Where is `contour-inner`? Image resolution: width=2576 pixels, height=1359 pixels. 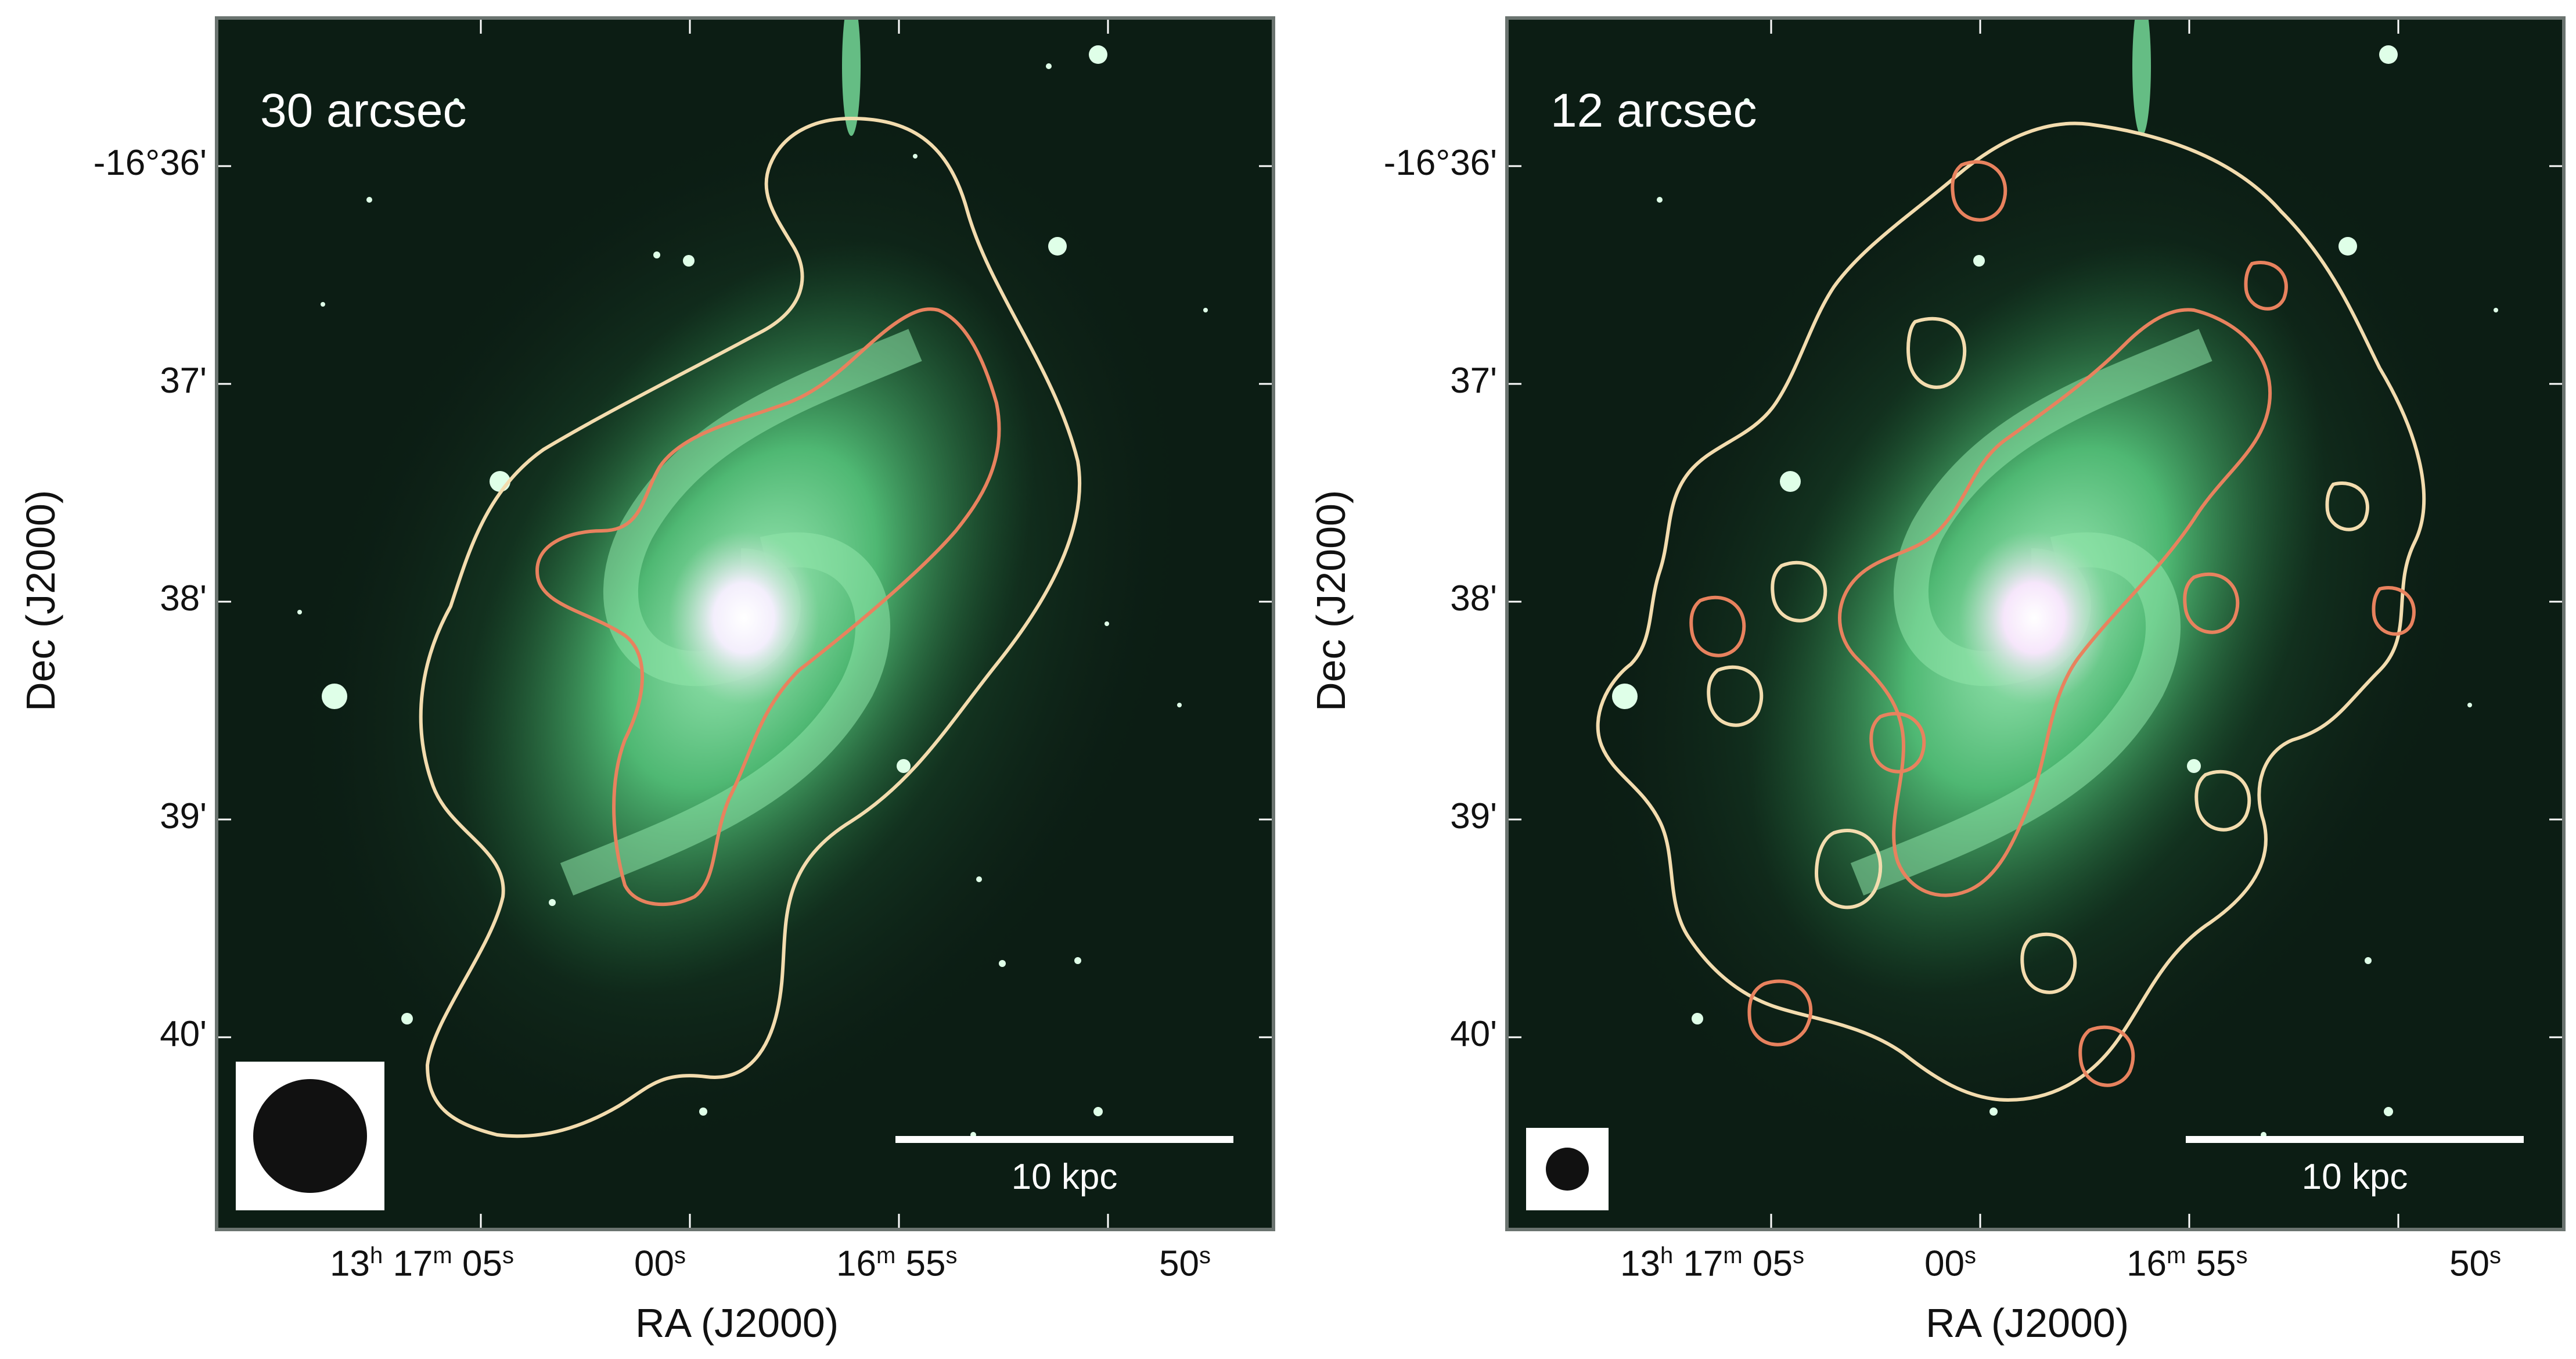
contour-inner is located at coordinates (768, 607).